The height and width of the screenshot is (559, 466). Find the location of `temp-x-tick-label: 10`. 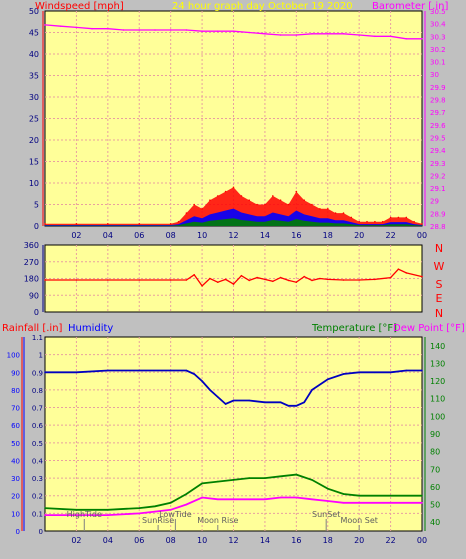

temp-x-tick-label: 10 is located at coordinates (202, 540).